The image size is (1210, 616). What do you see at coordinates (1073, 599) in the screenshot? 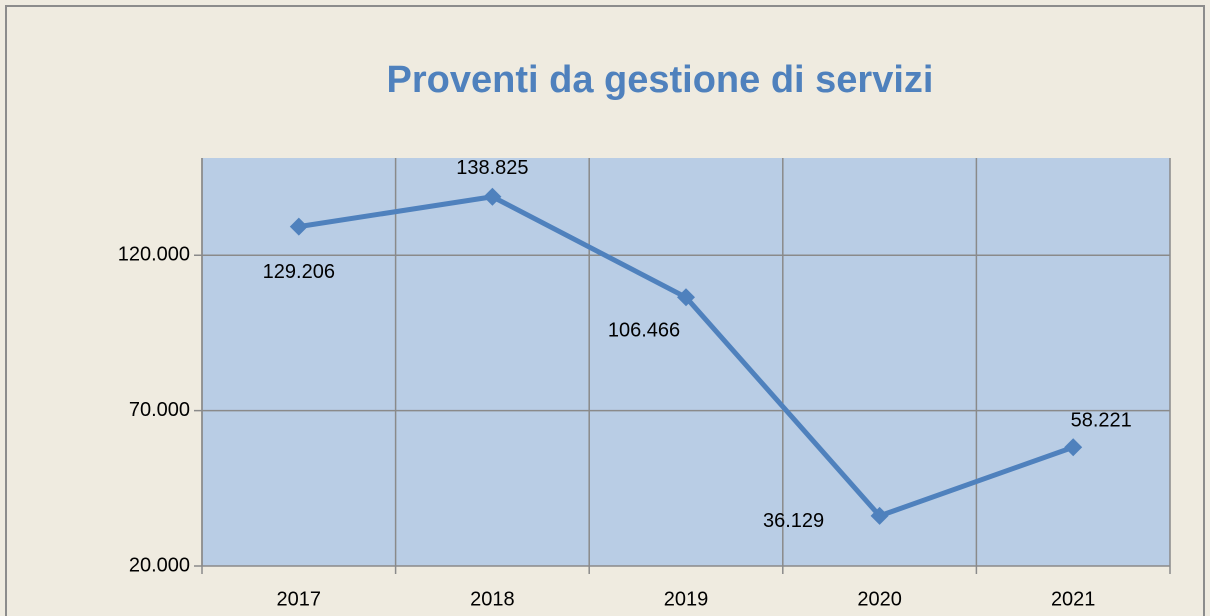
I see `x-tick-label: 2021` at bounding box center [1073, 599].